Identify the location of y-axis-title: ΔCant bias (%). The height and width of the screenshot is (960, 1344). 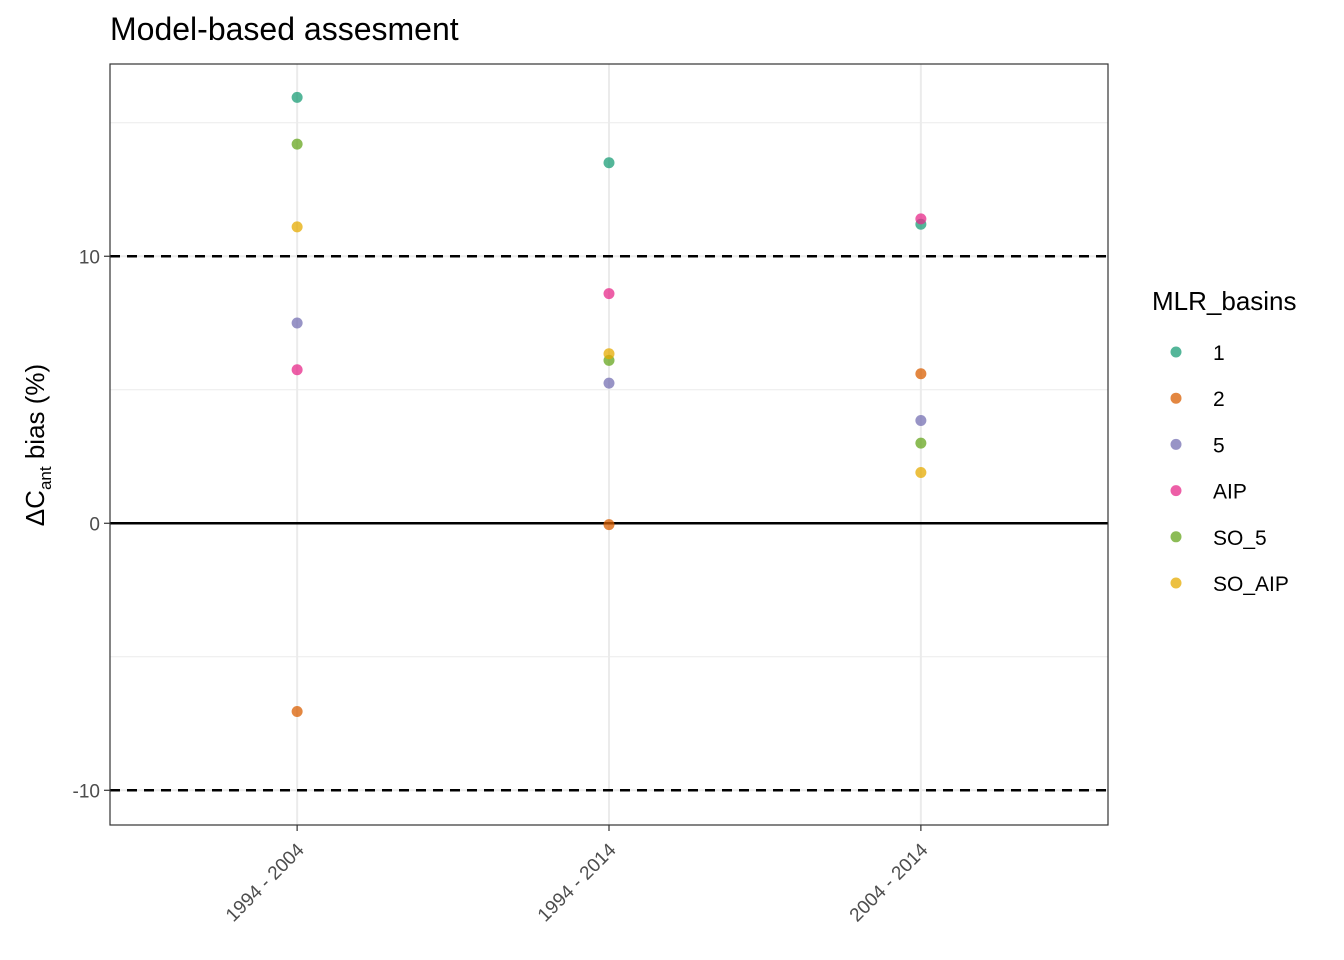
(37, 445).